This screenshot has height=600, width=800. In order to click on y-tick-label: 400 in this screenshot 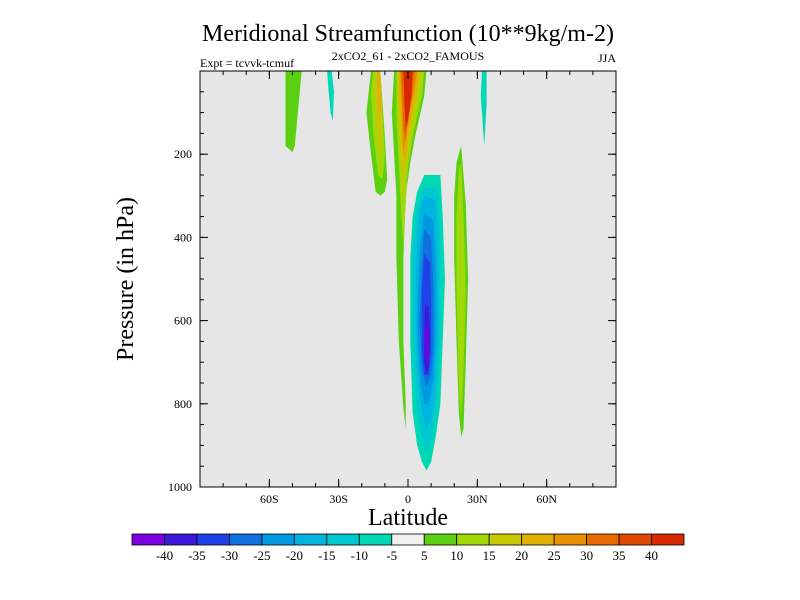, I will do `click(183, 237)`.